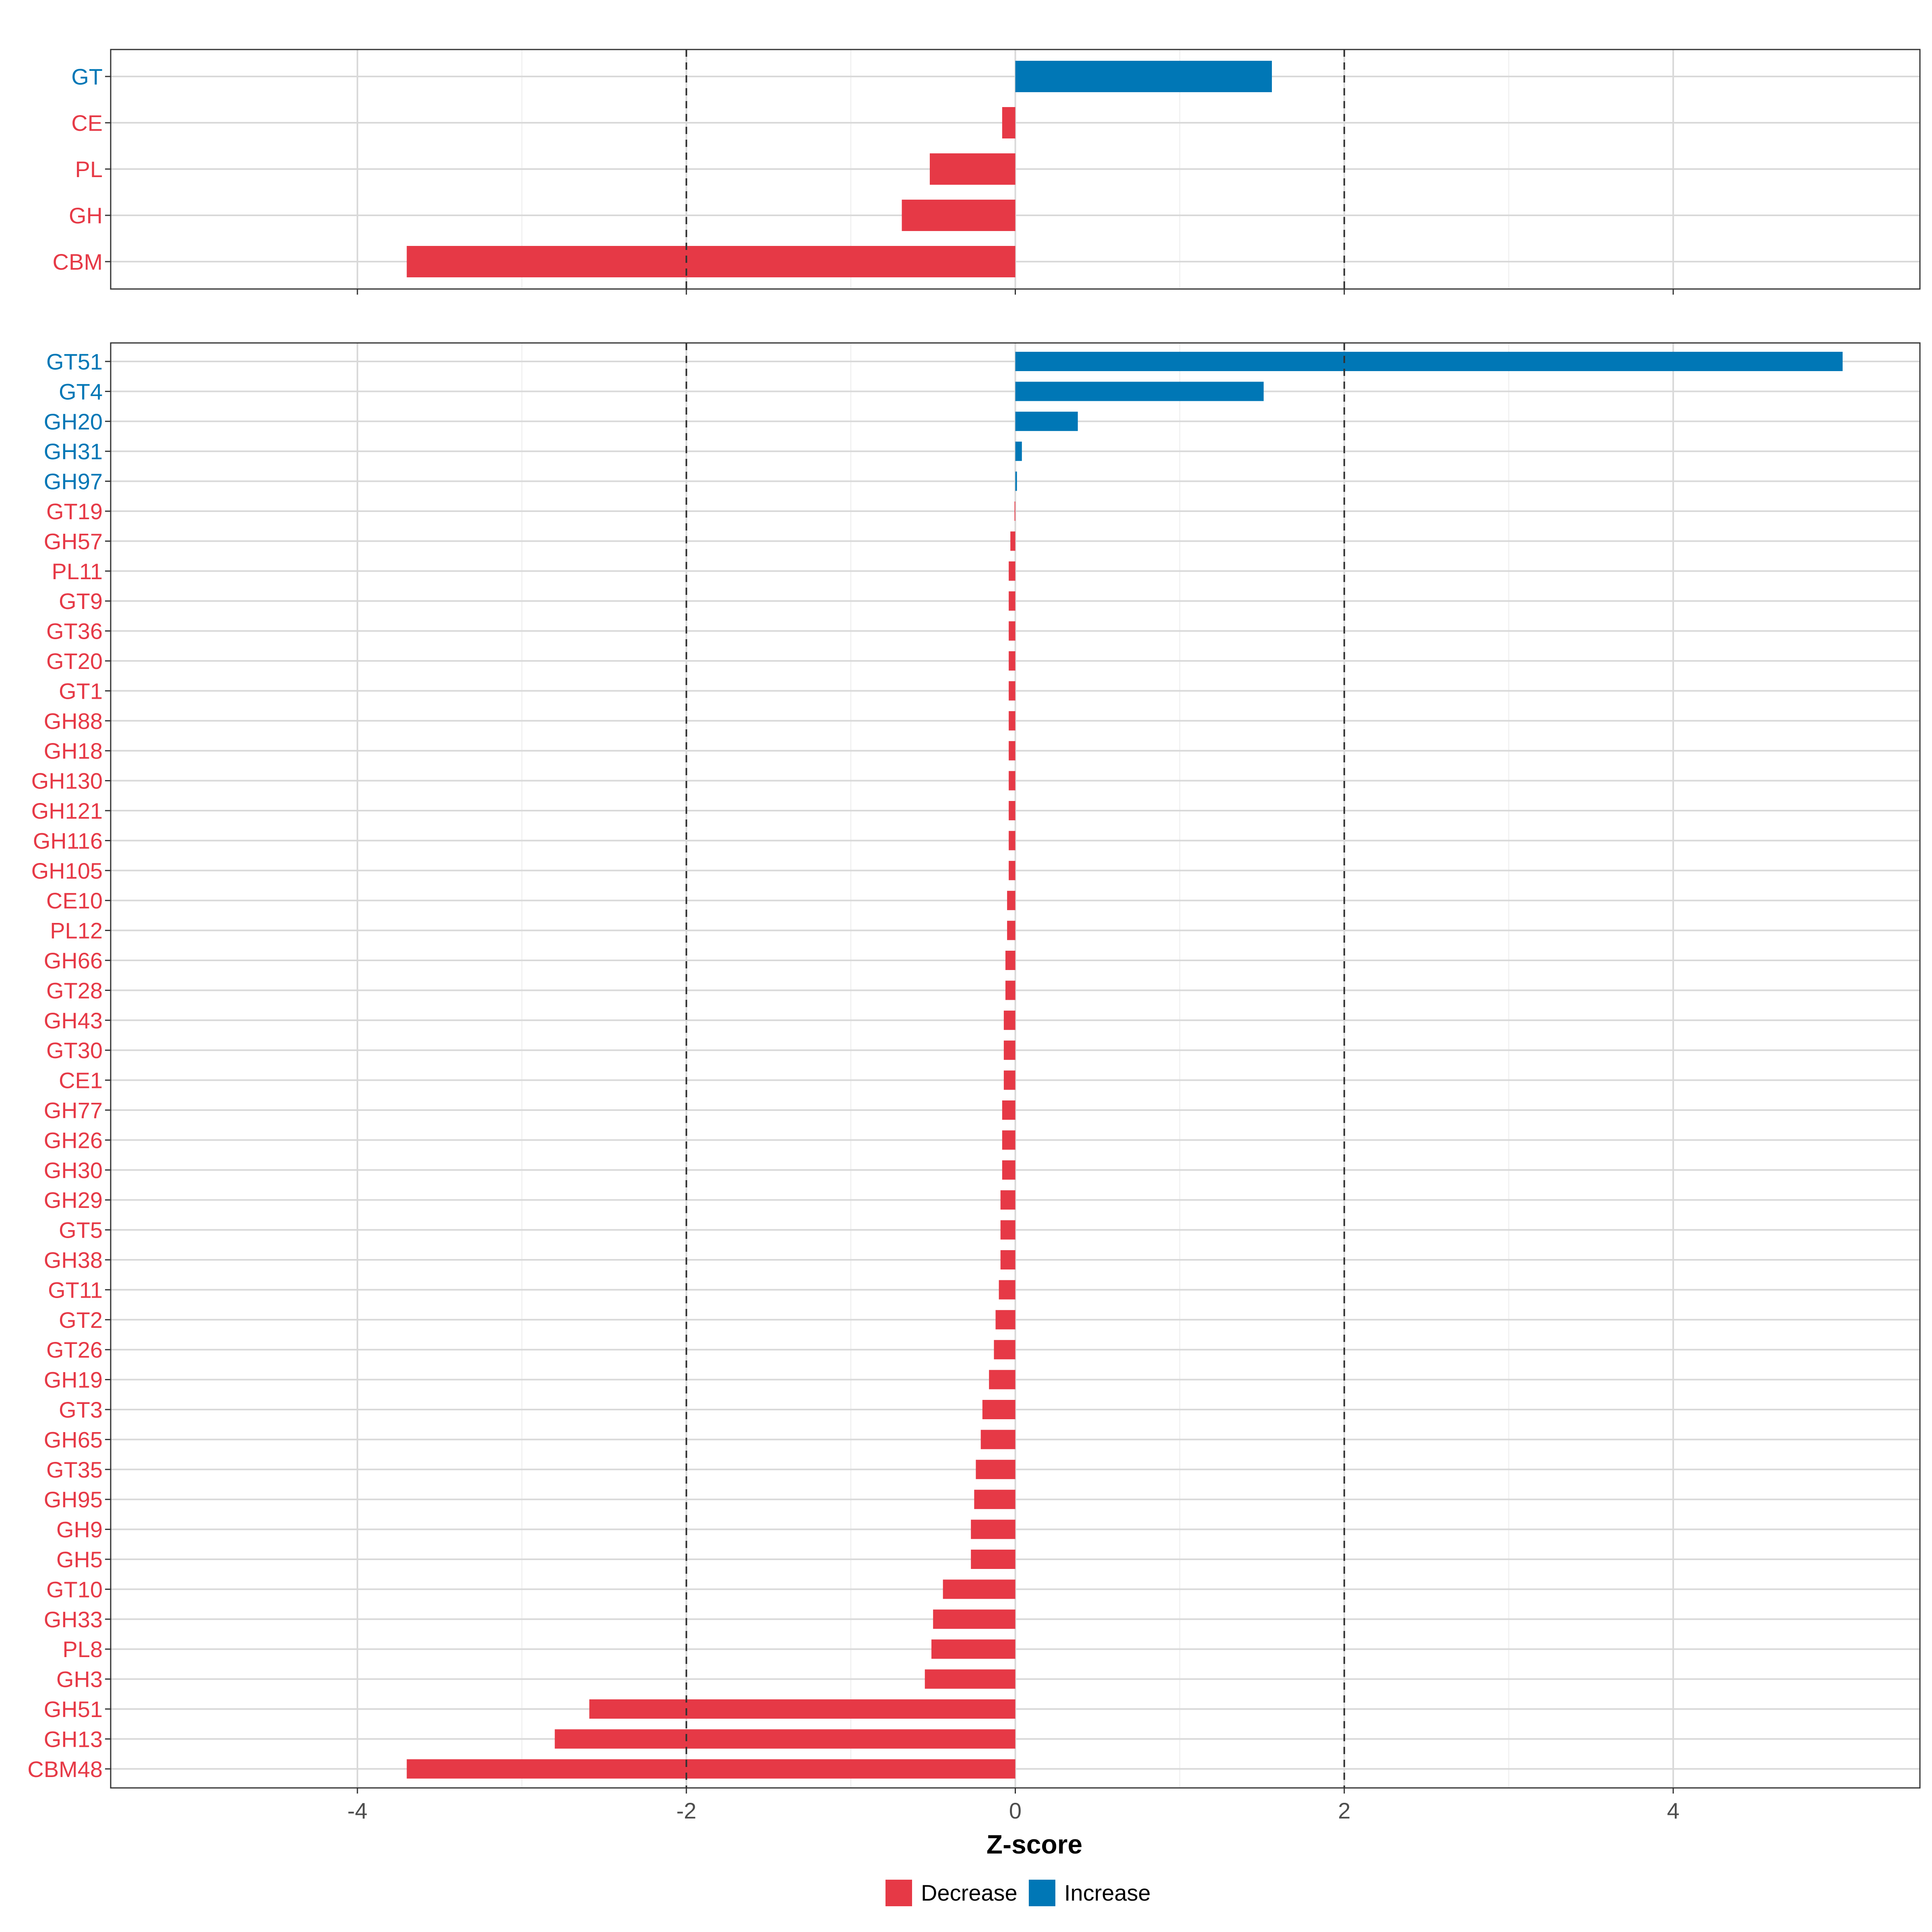  I want to click on legend-label-decrease: Decrease, so click(969, 1892).